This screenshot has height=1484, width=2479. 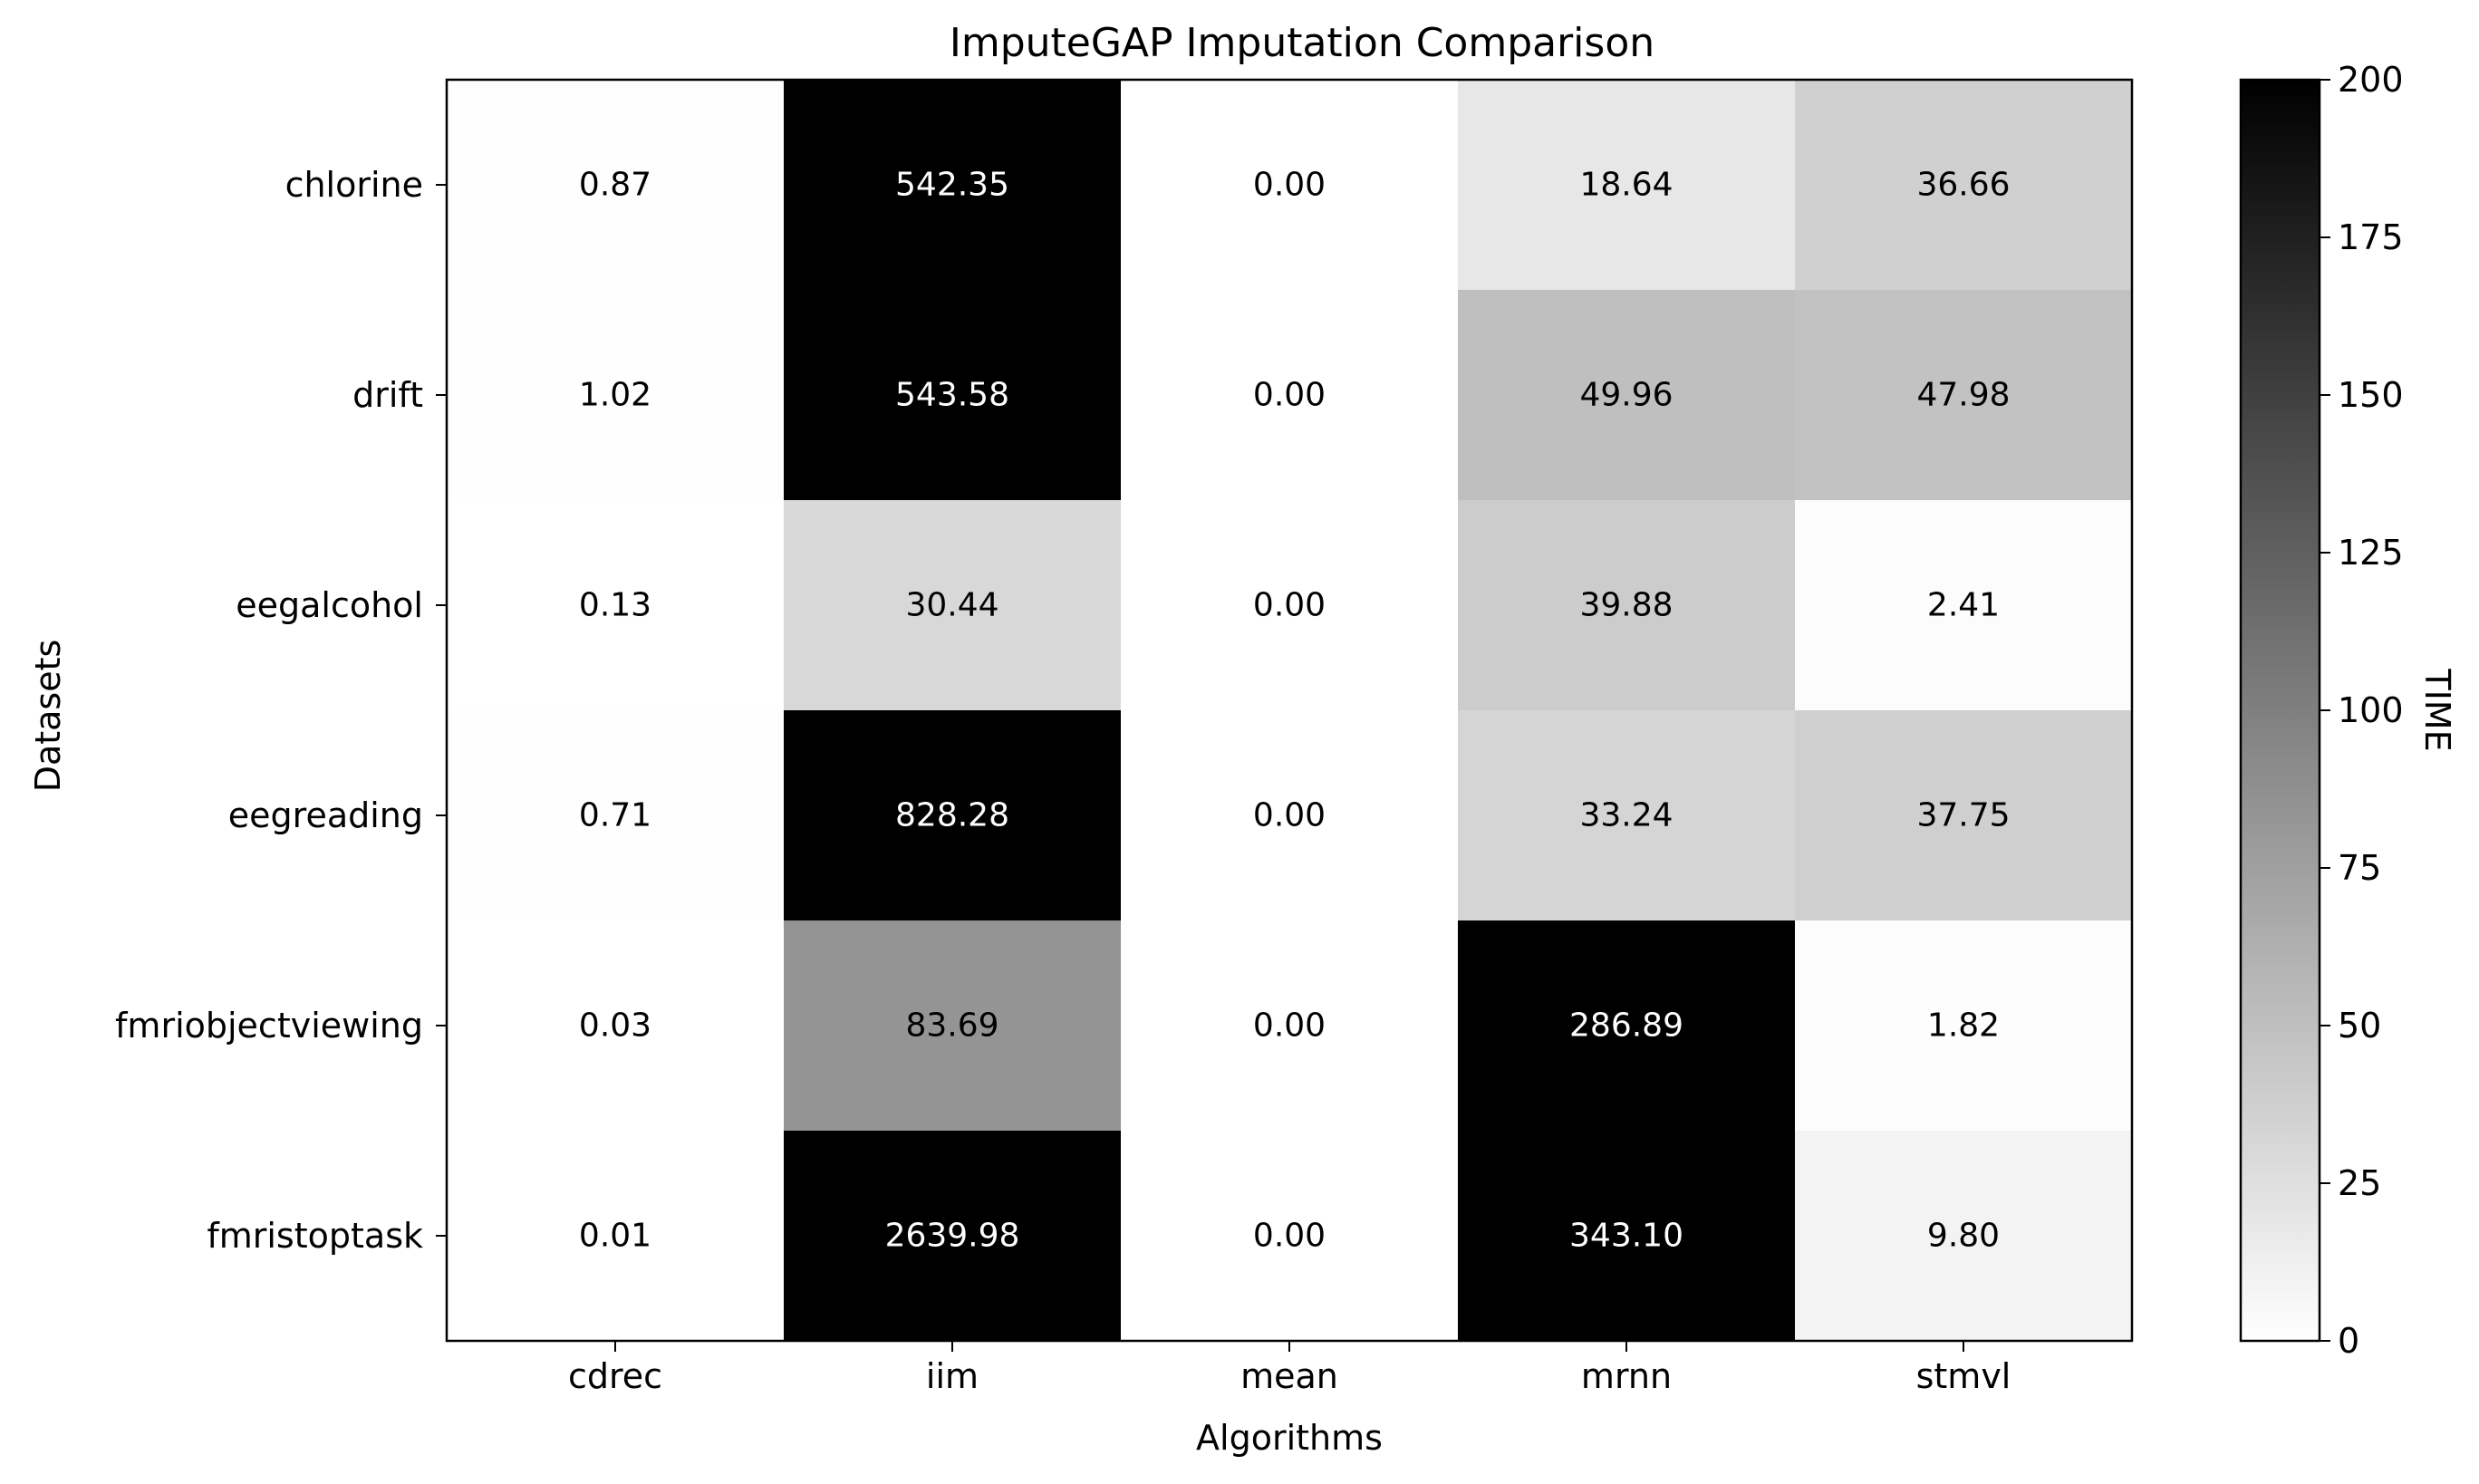 I want to click on x-tick-label: stmvl, so click(x=1963, y=1376).